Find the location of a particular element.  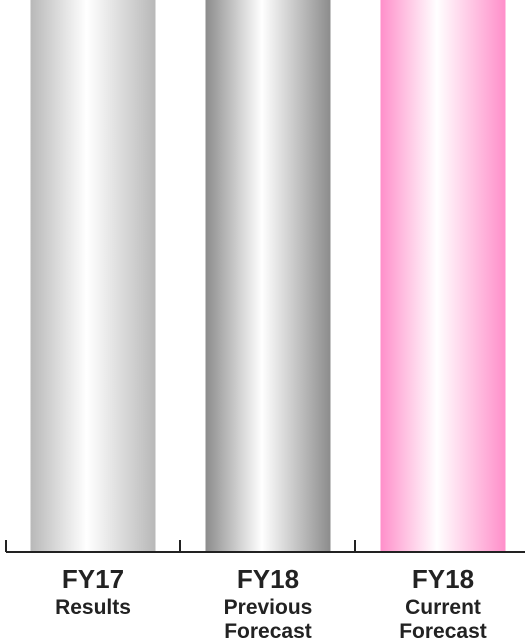

category-label-2-line3: Forecast is located at coordinates (268, 631).